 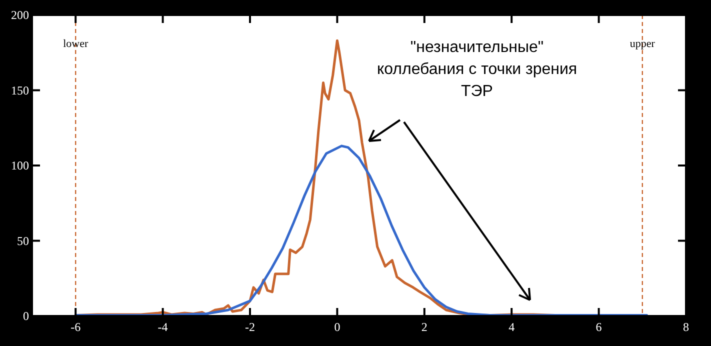 What do you see at coordinates (686, 327) in the screenshot?
I see `x-tick-label: 8` at bounding box center [686, 327].